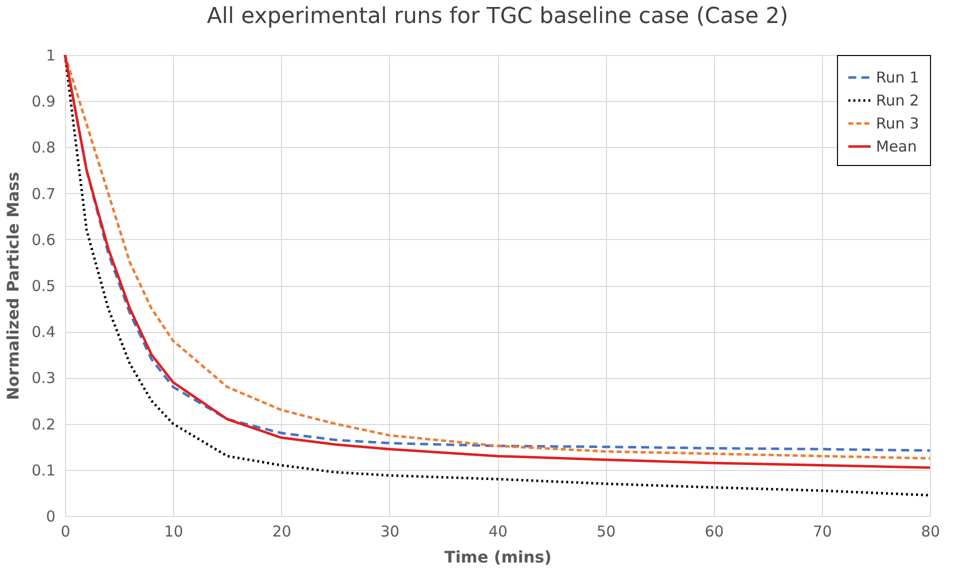 Image resolution: width=961 pixels, height=584 pixels. I want to click on y-tick-label: 0.9, so click(44, 101).